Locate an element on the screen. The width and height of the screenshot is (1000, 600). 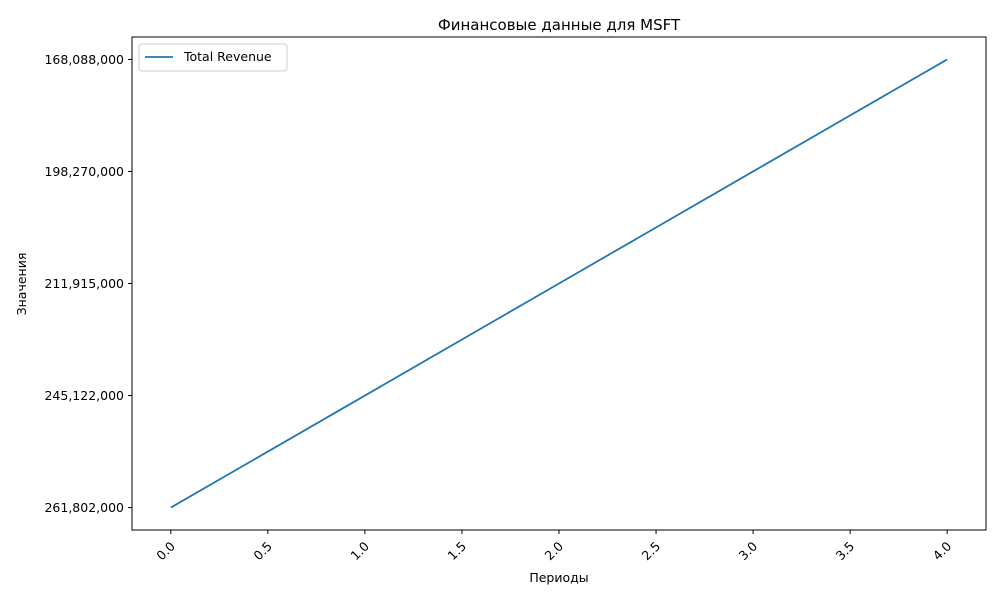
y-tick-label: 245,122,000 is located at coordinates (84, 395).